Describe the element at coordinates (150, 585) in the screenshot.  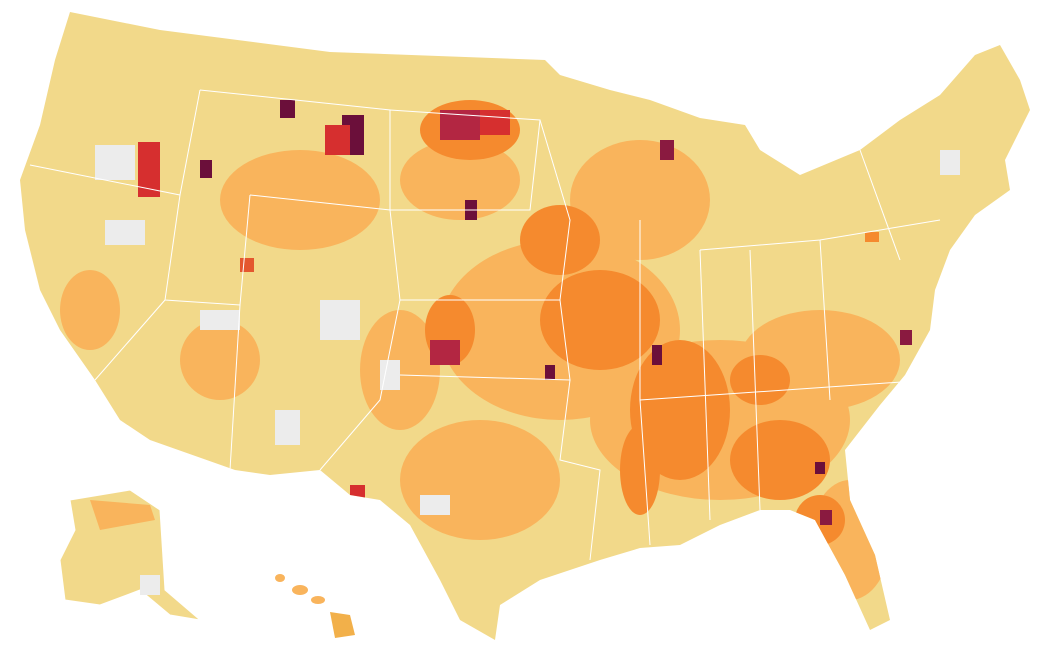
I see `alaska-no-data` at that location.